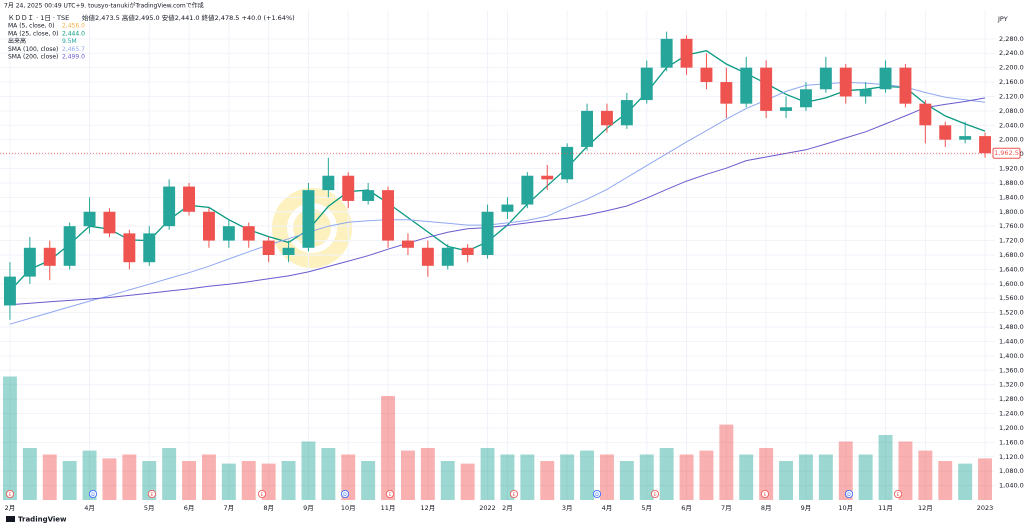 The height and width of the screenshot is (528, 1024). Describe the element at coordinates (1011, 356) in the screenshot. I see `y-tick-label: 1,400.0` at that location.